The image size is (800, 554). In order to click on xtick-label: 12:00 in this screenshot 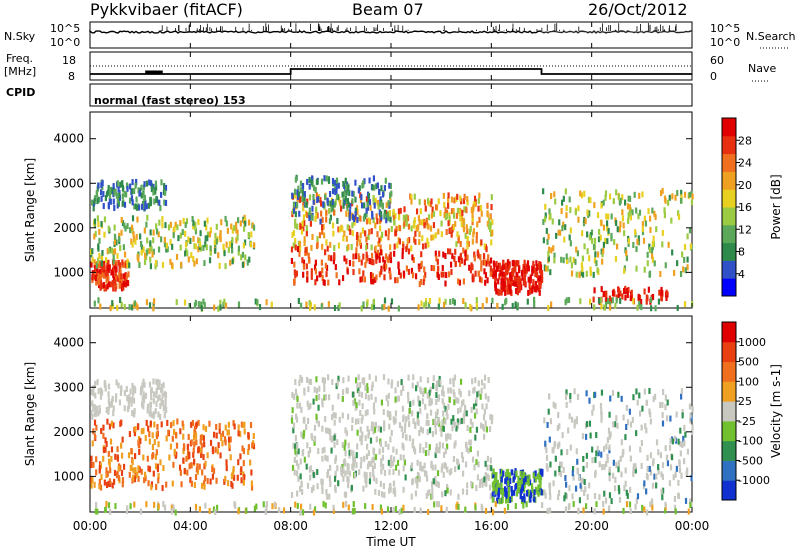, I will do `click(391, 526)`.